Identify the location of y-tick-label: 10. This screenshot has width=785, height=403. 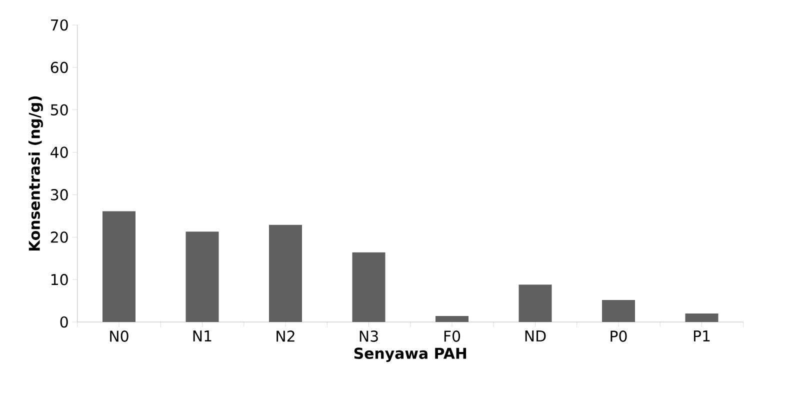
(59, 280).